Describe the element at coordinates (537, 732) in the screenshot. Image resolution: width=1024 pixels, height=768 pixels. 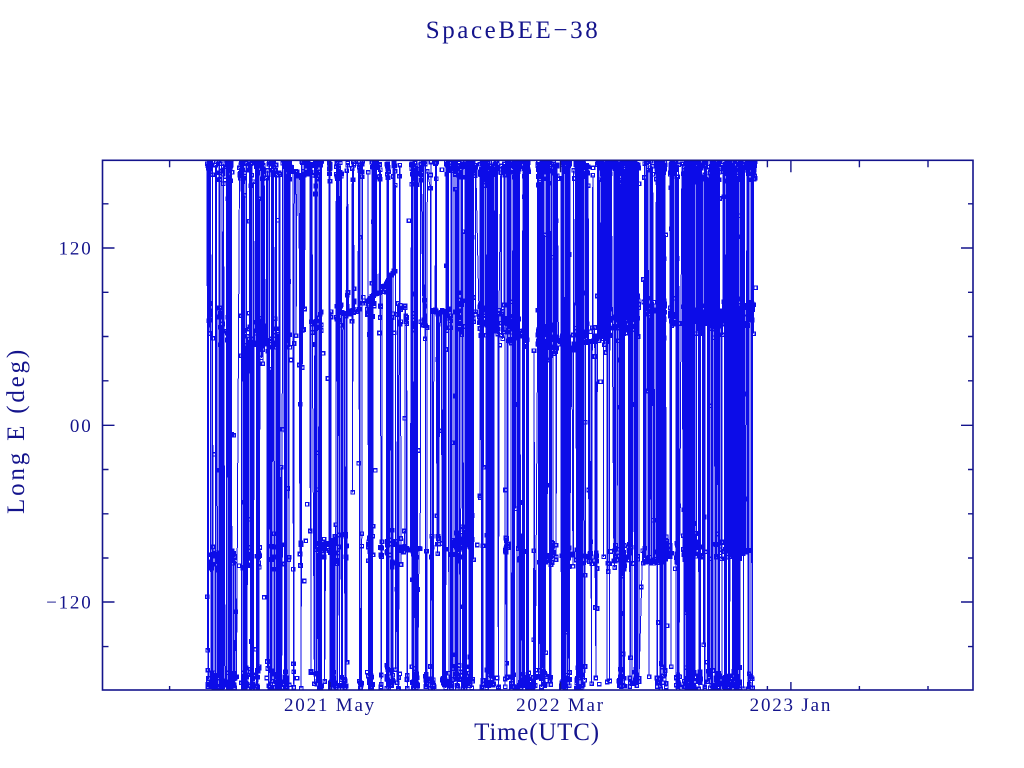
I see `svg-text: Time(UTC)` at that location.